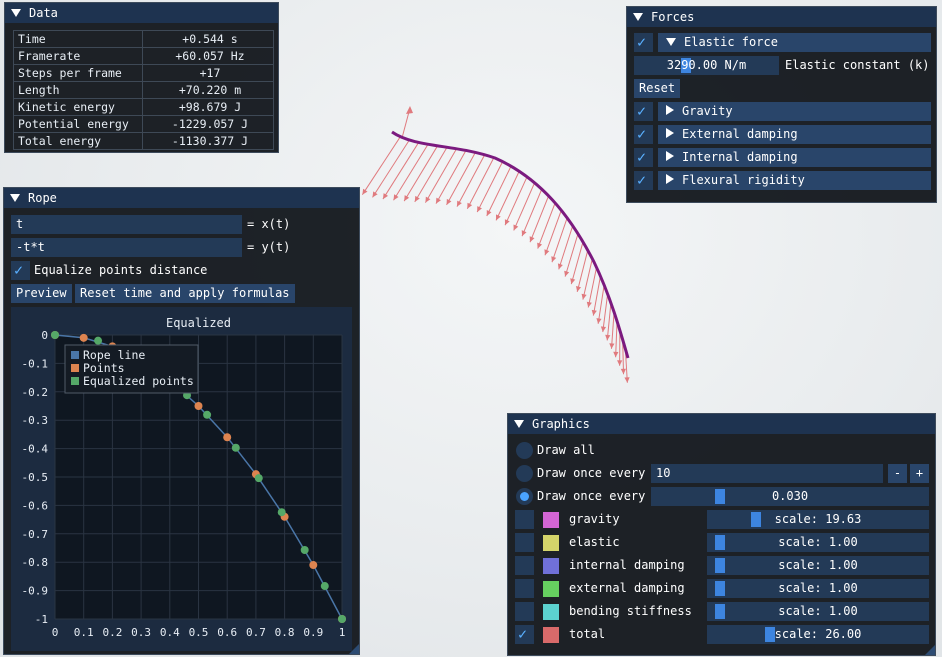 The height and width of the screenshot is (657, 942). Describe the element at coordinates (897, 473) in the screenshot. I see `decrement-button: -` at that location.